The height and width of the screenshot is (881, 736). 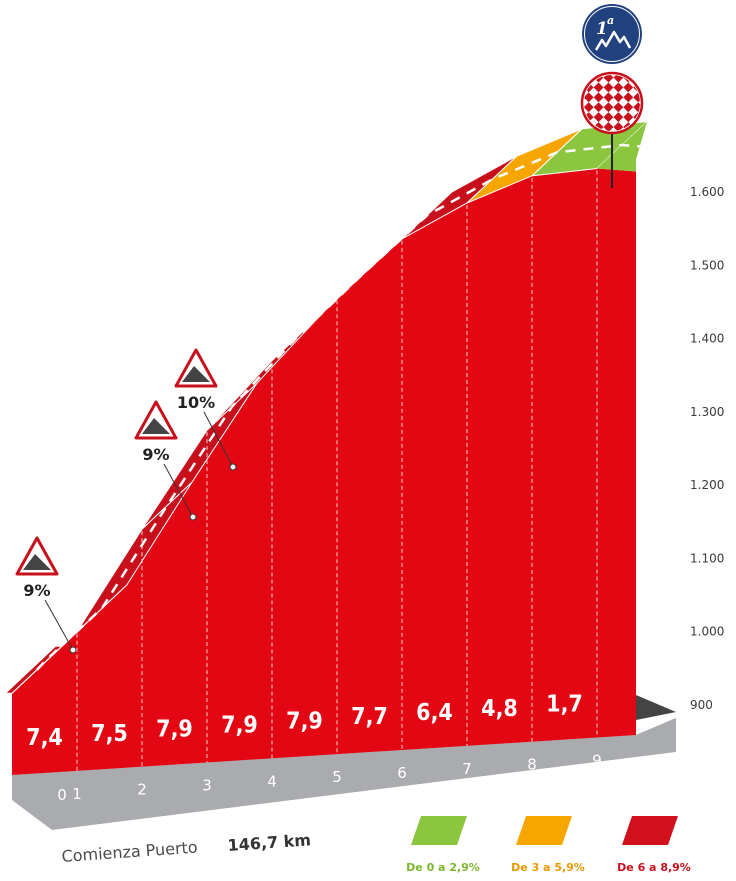 What do you see at coordinates (707, 192) in the screenshot?
I see `y-tick-label: 1.600` at bounding box center [707, 192].